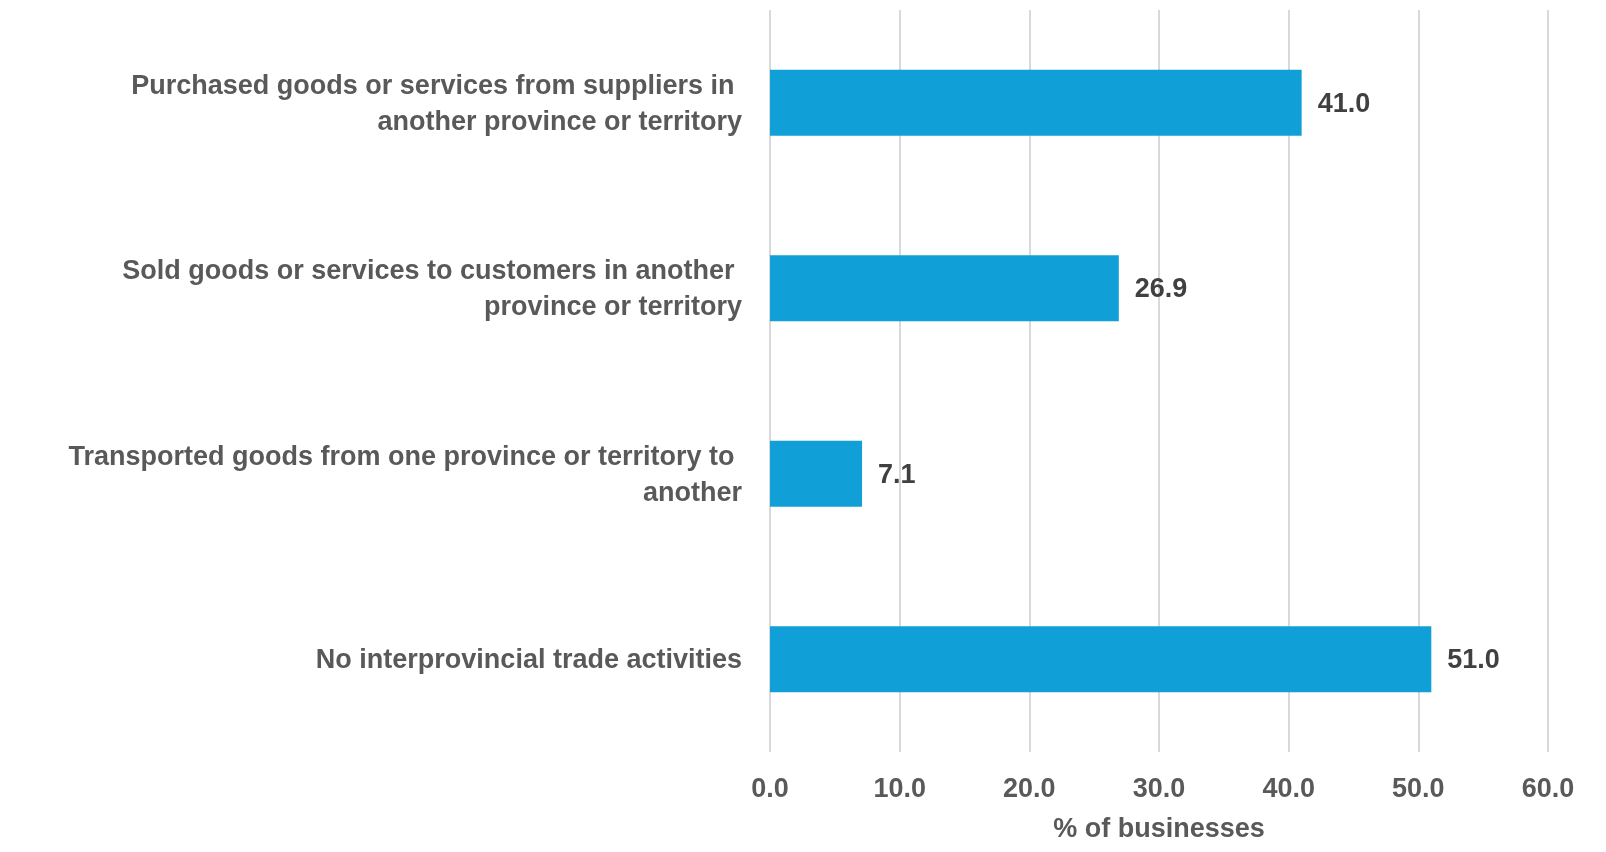  I want to click on y-tick-label: No interprovincial trade activities, so click(528, 659).